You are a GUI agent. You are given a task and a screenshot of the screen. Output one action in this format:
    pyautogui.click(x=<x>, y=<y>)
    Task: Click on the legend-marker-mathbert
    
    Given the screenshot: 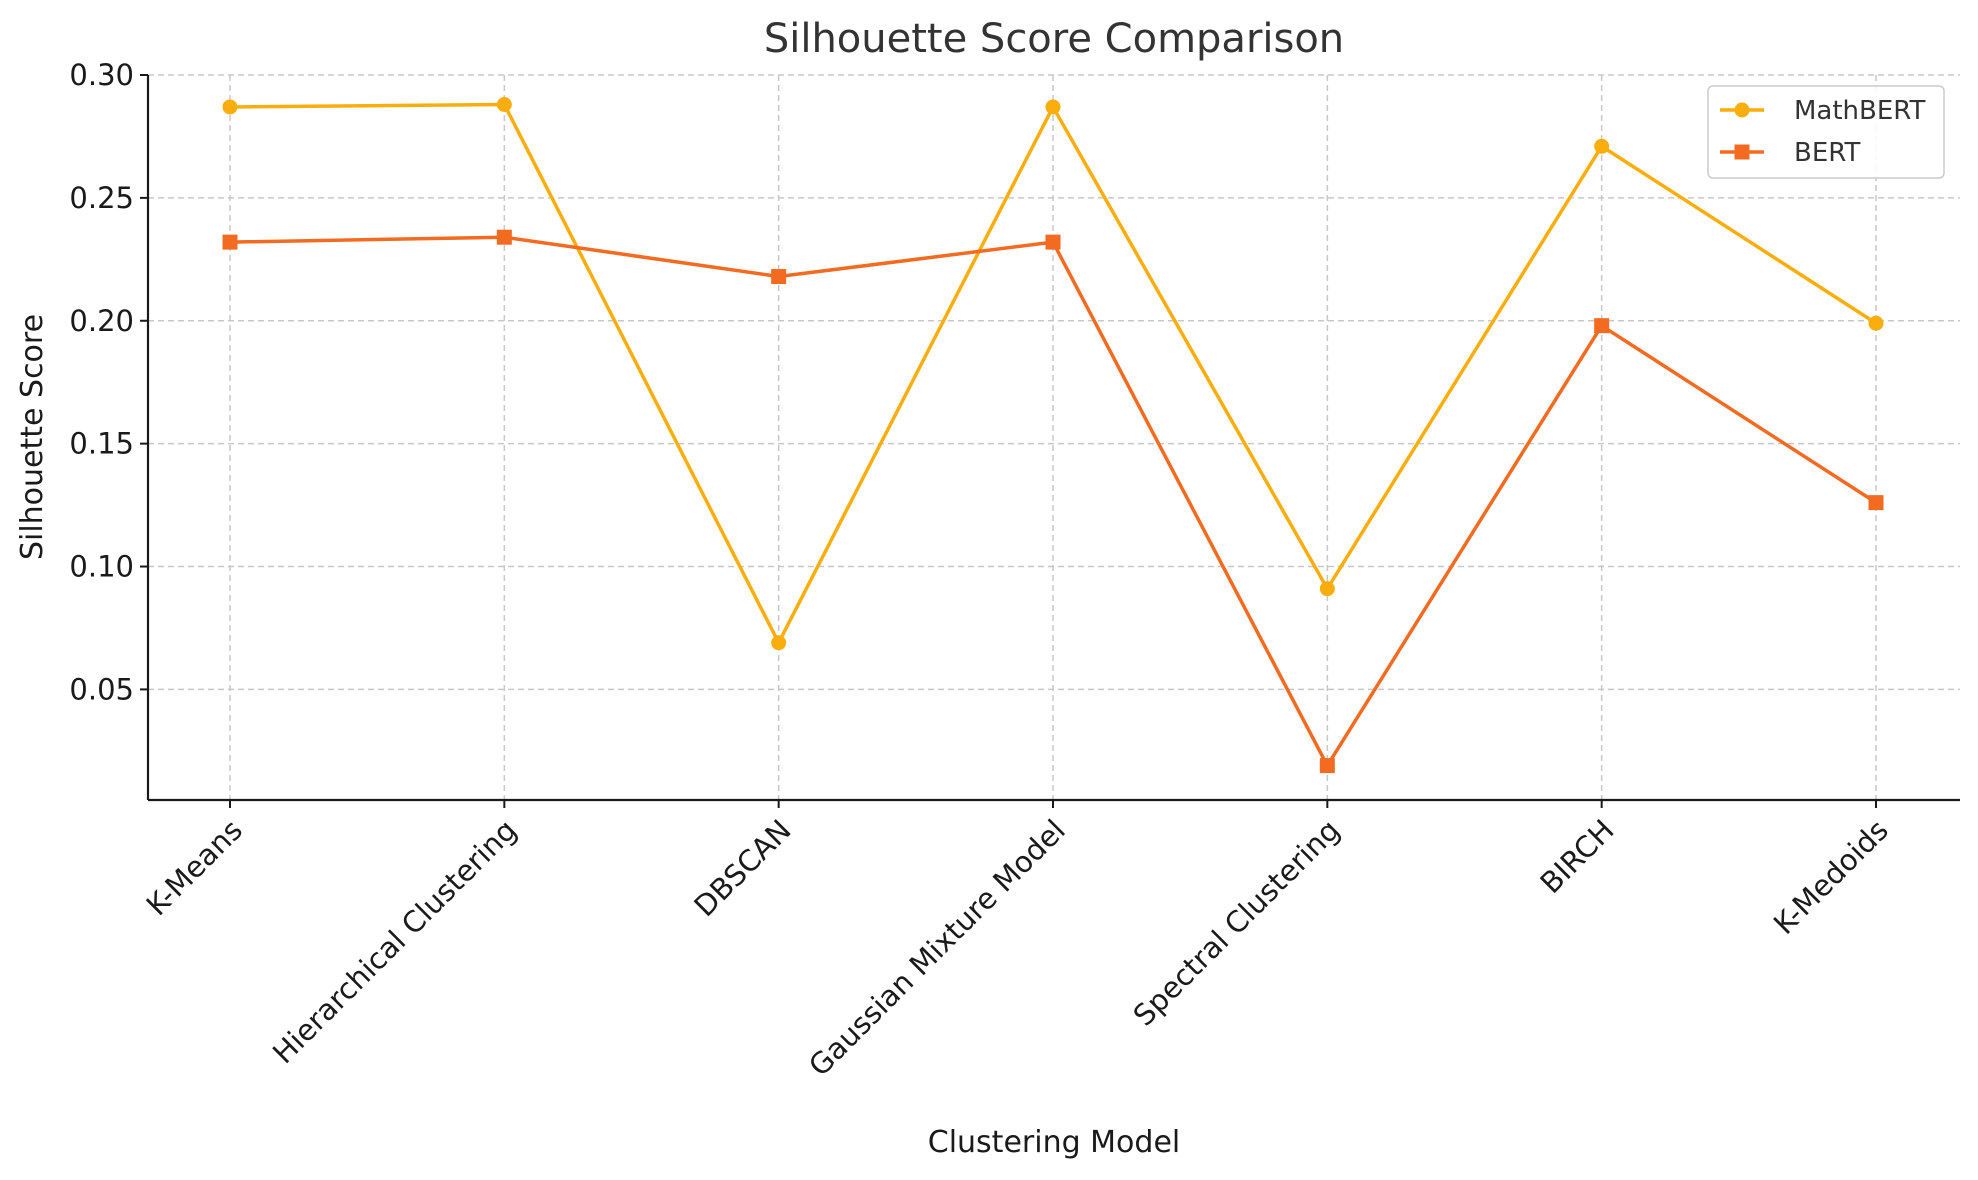 What is the action you would take?
    pyautogui.click(x=1742, y=110)
    